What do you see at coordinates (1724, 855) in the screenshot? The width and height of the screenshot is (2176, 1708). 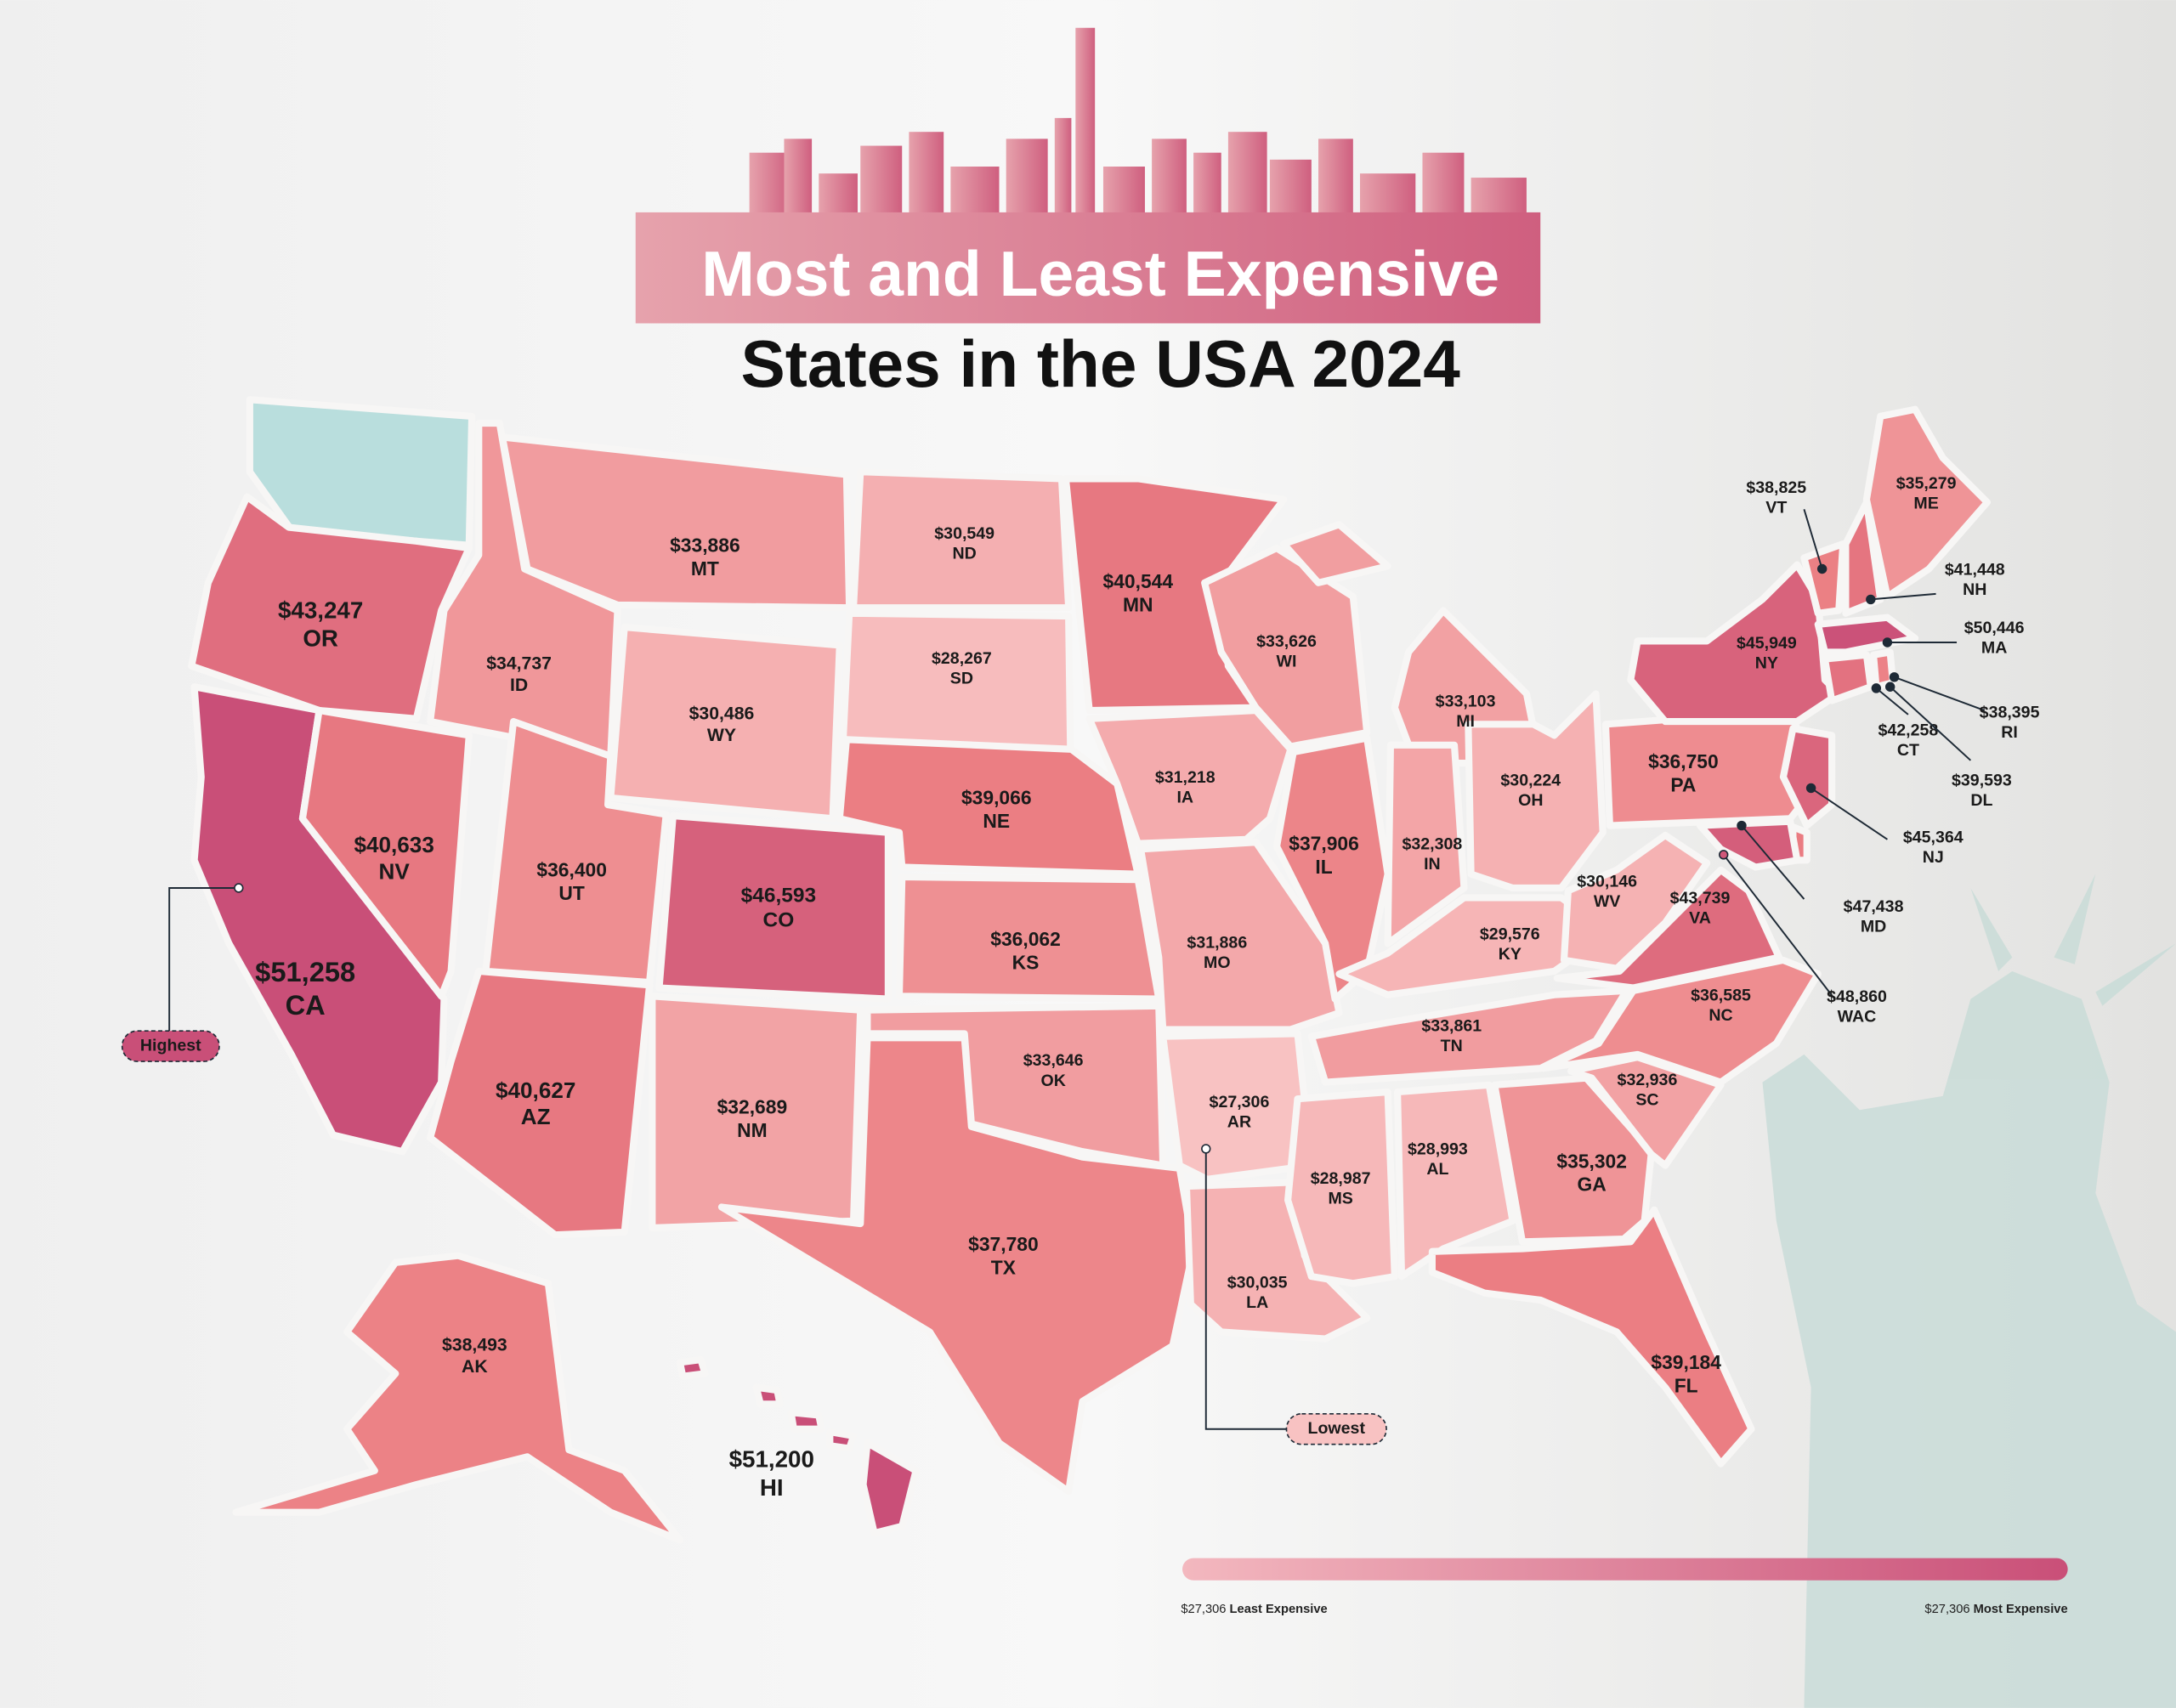 I see `state-dot` at bounding box center [1724, 855].